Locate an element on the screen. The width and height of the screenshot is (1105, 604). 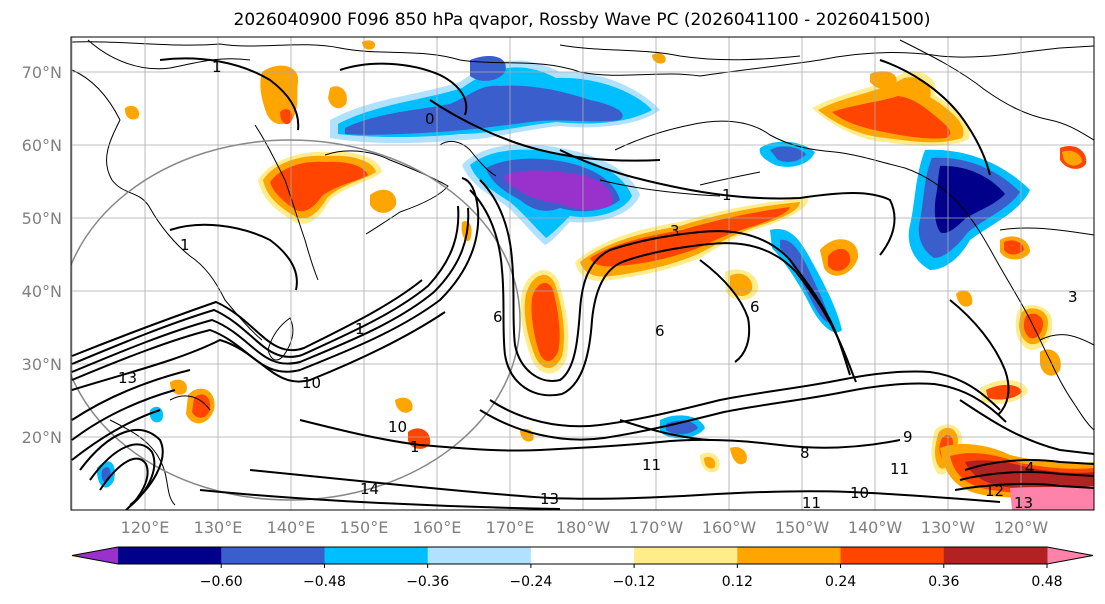
contour-label: 8 is located at coordinates (805, 453).